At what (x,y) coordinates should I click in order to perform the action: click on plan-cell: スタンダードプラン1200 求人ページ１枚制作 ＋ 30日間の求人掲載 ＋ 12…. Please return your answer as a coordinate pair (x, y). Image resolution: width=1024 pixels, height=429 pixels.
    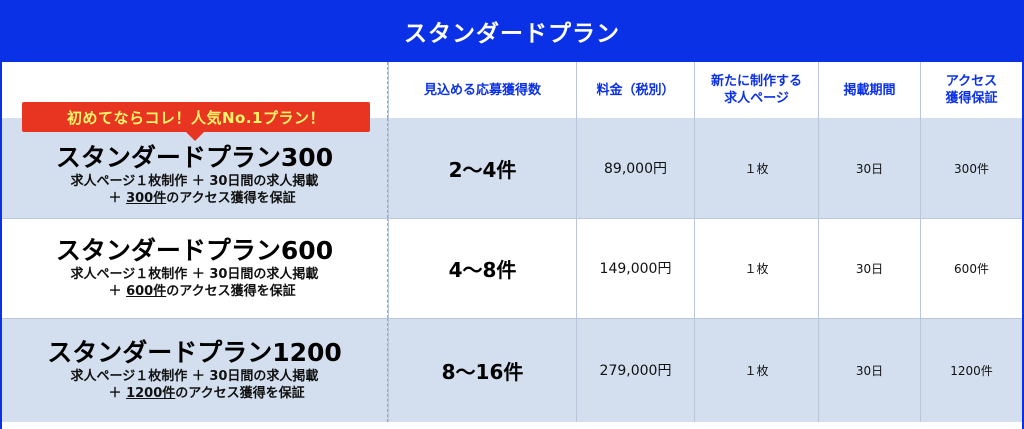
    Looking at the image, I should click on (195, 370).